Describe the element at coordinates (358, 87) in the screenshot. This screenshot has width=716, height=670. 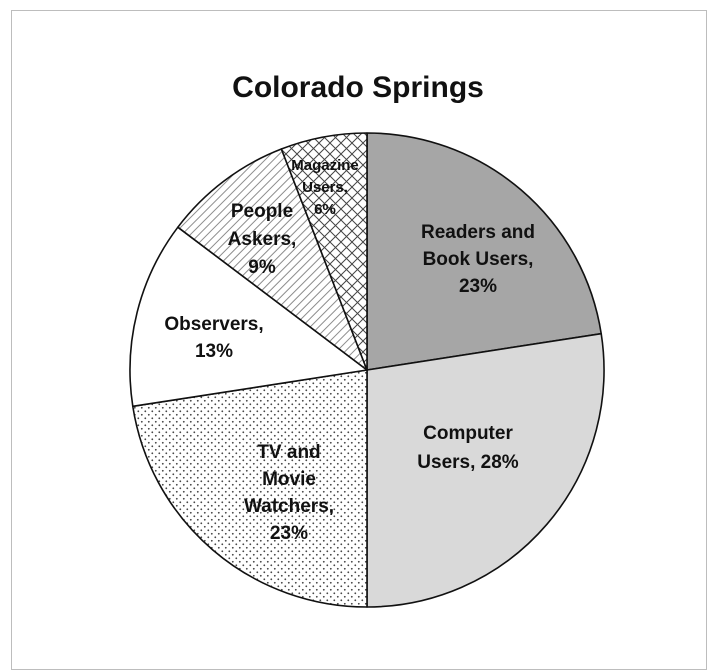
I see `chart-title: Colorado Springs` at that location.